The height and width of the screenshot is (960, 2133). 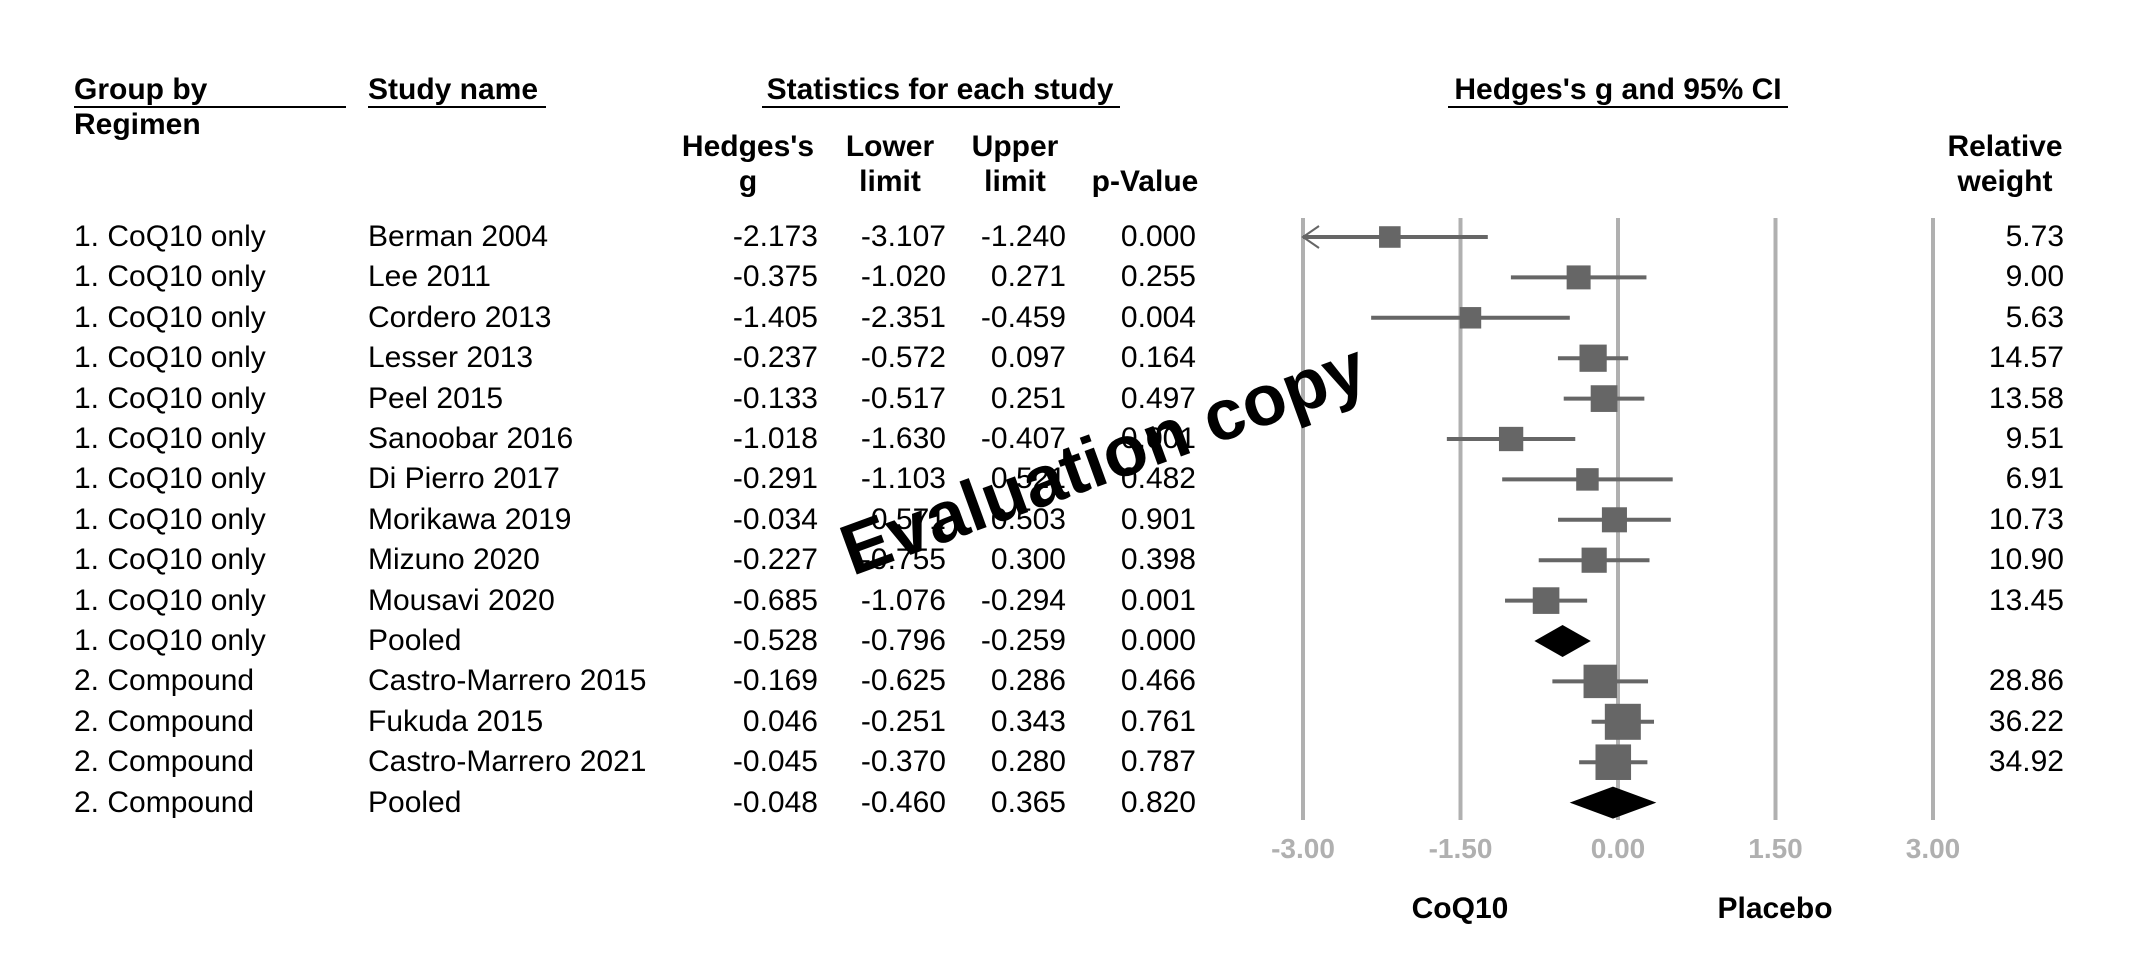 I want to click on header-regimen: Regimen, so click(x=137, y=124).